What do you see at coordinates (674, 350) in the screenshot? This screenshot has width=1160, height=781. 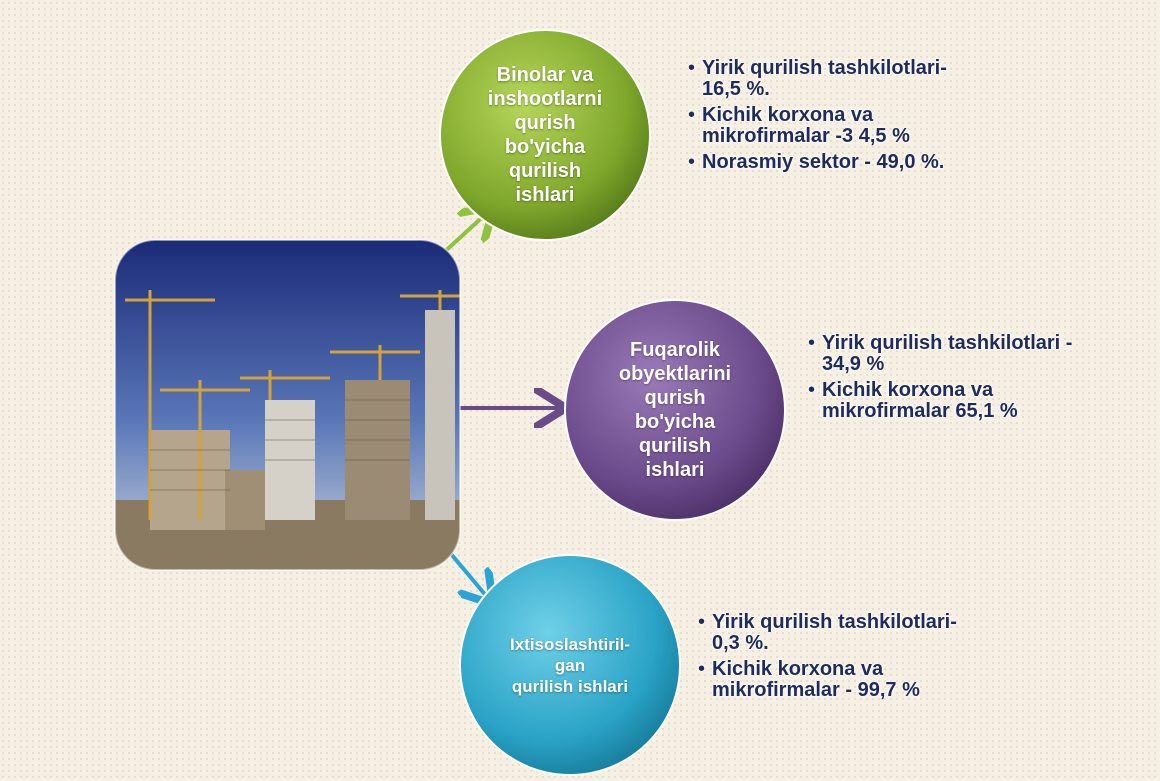 I see `label-line: Fuqarolik` at bounding box center [674, 350].